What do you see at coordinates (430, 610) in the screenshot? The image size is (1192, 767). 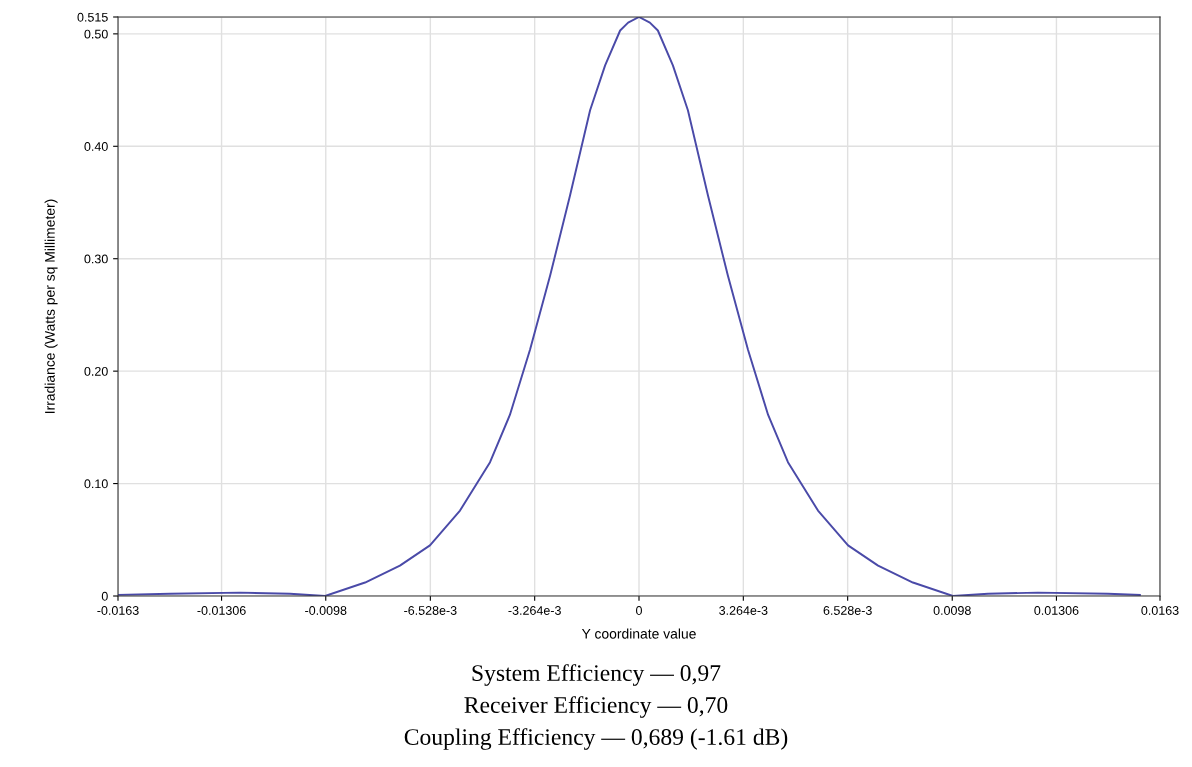 I see `x-tick-label: -6.528e-3` at bounding box center [430, 610].